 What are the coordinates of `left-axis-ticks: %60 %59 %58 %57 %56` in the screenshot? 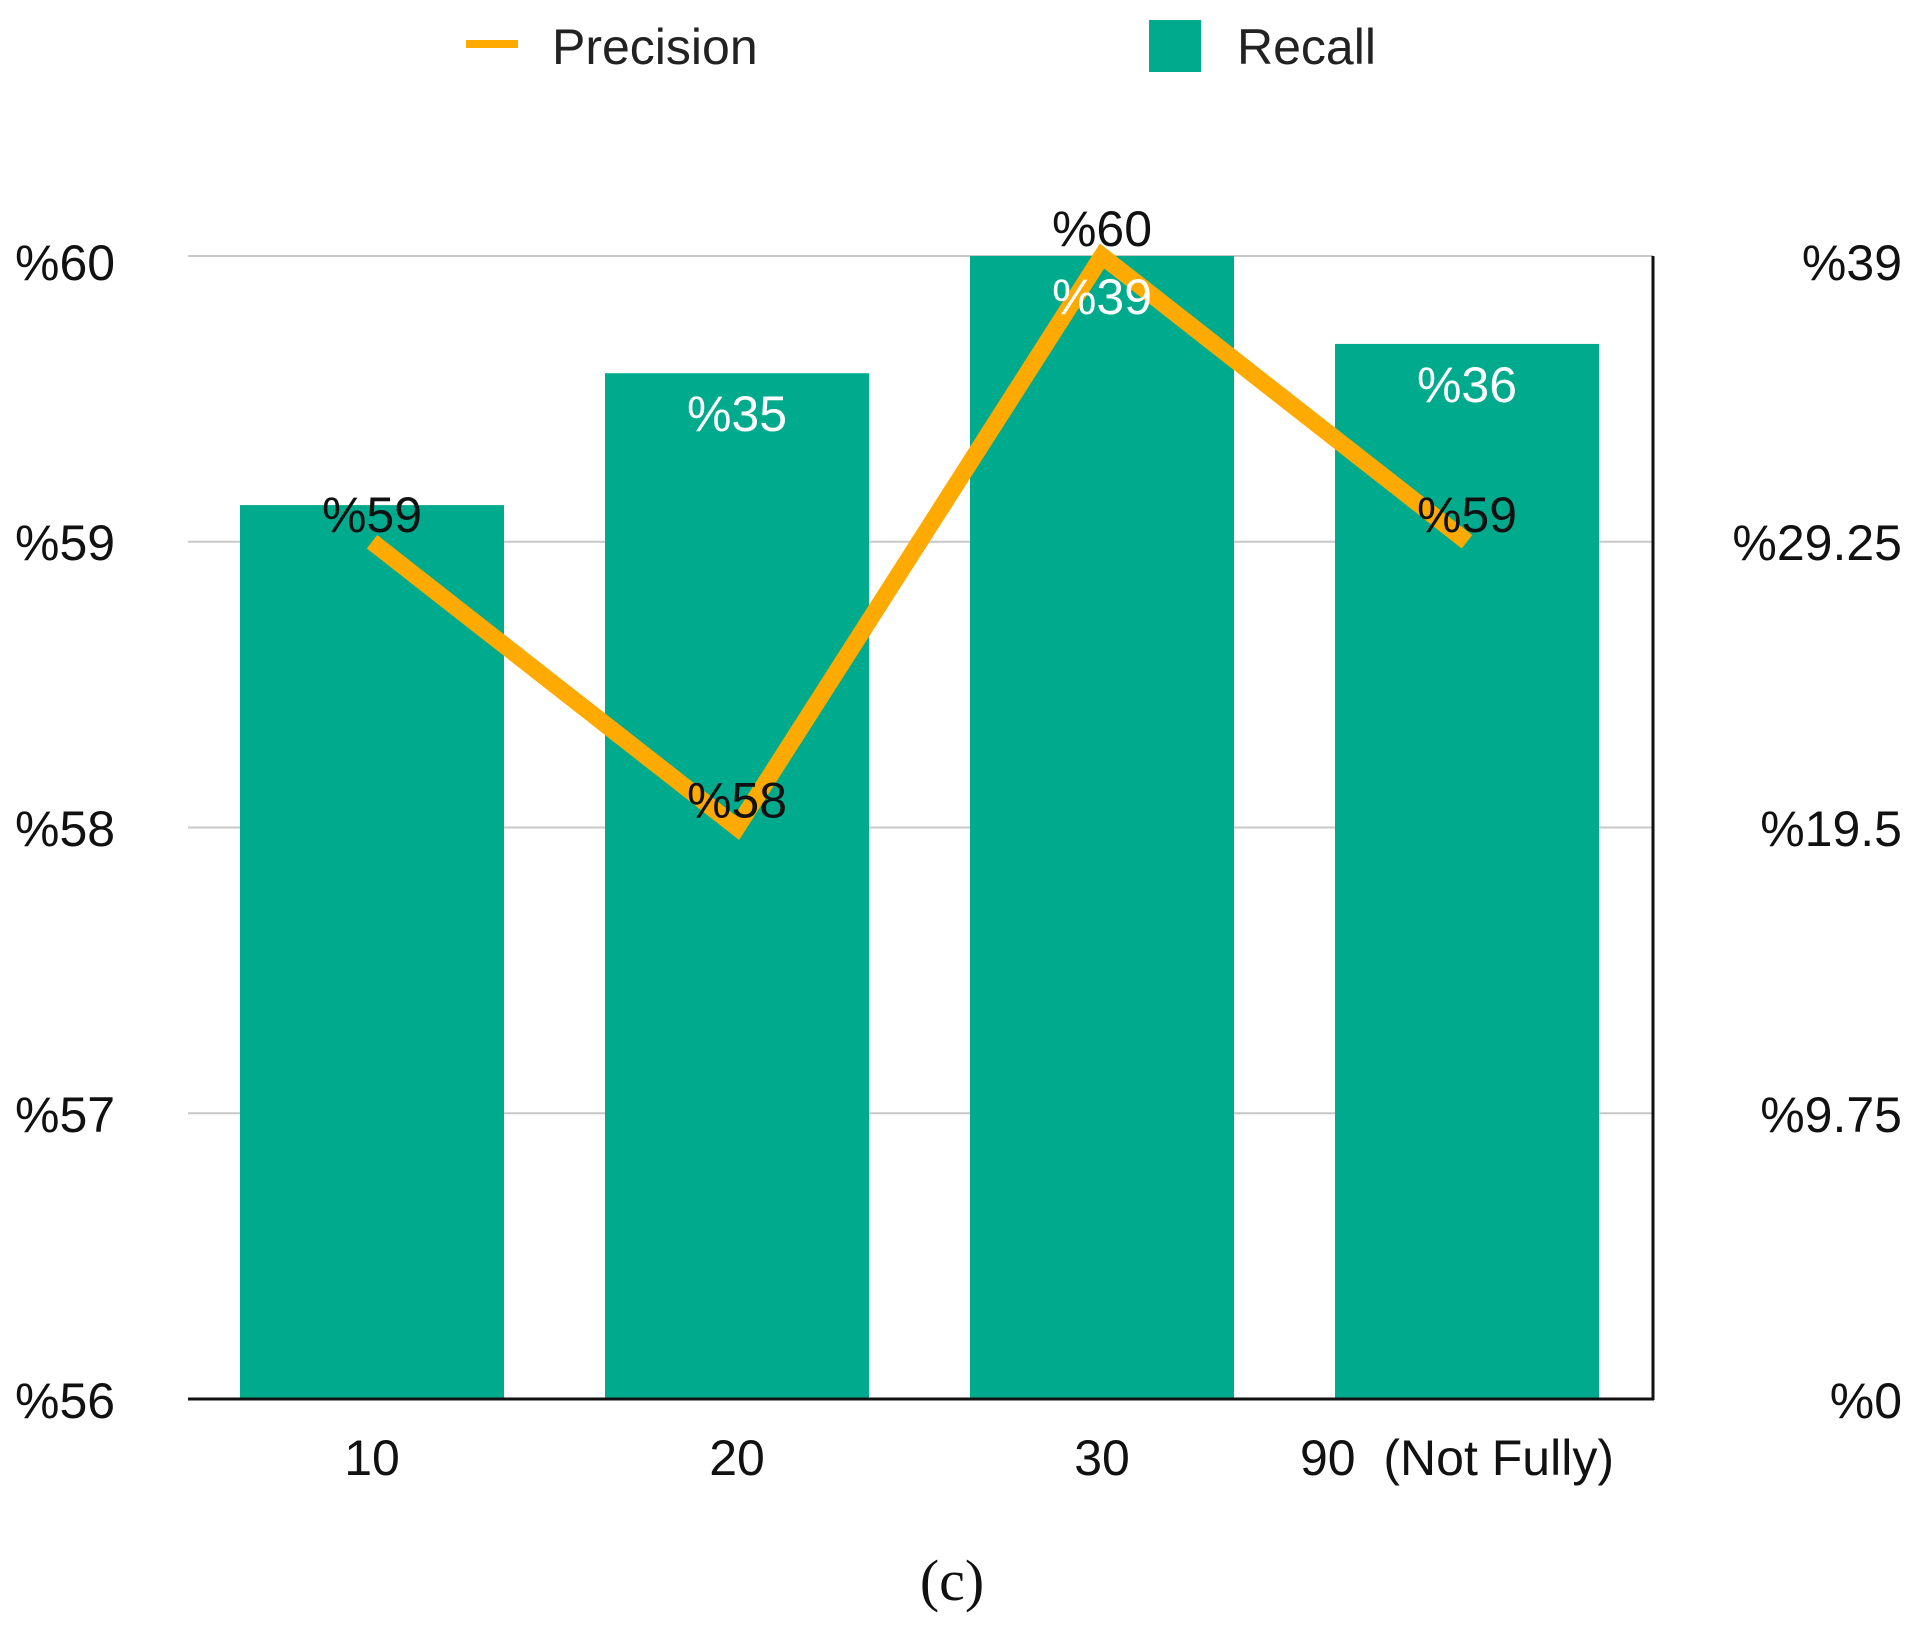 It's located at (65, 832).